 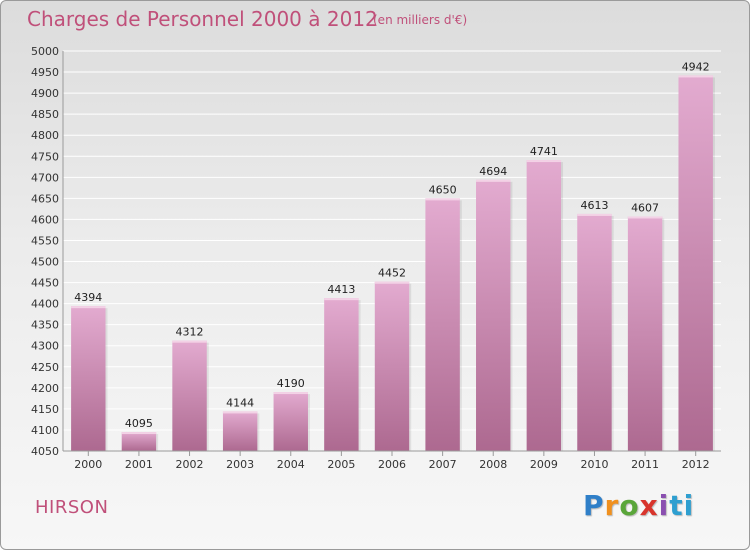 What do you see at coordinates (420, 20) in the screenshot?
I see `chart-subtitle: (en milliers d'€)` at bounding box center [420, 20].